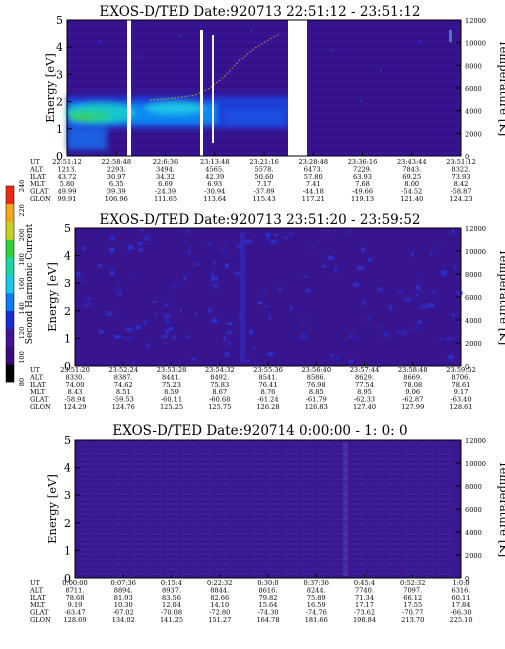 The height and width of the screenshot is (649, 505). Describe the element at coordinates (165, 184) in the screenshot. I see `panel-1-table-cell: 6.69` at that location.